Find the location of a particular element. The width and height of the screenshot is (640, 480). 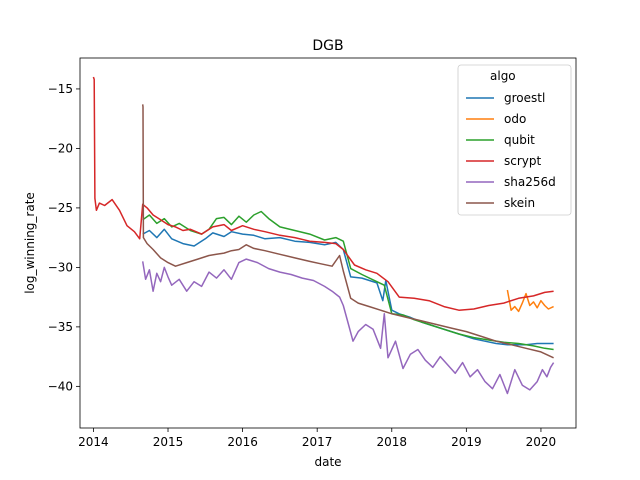

series-line-odo is located at coordinates (530, 301).